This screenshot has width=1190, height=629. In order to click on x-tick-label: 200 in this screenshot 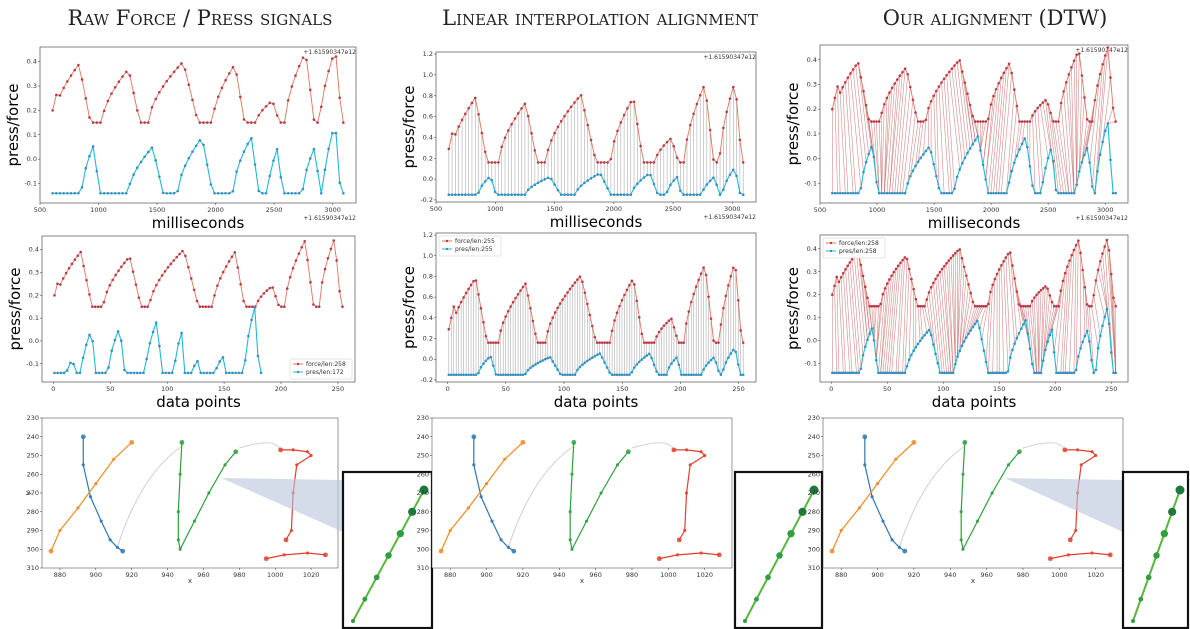, I will do `click(281, 389)`.